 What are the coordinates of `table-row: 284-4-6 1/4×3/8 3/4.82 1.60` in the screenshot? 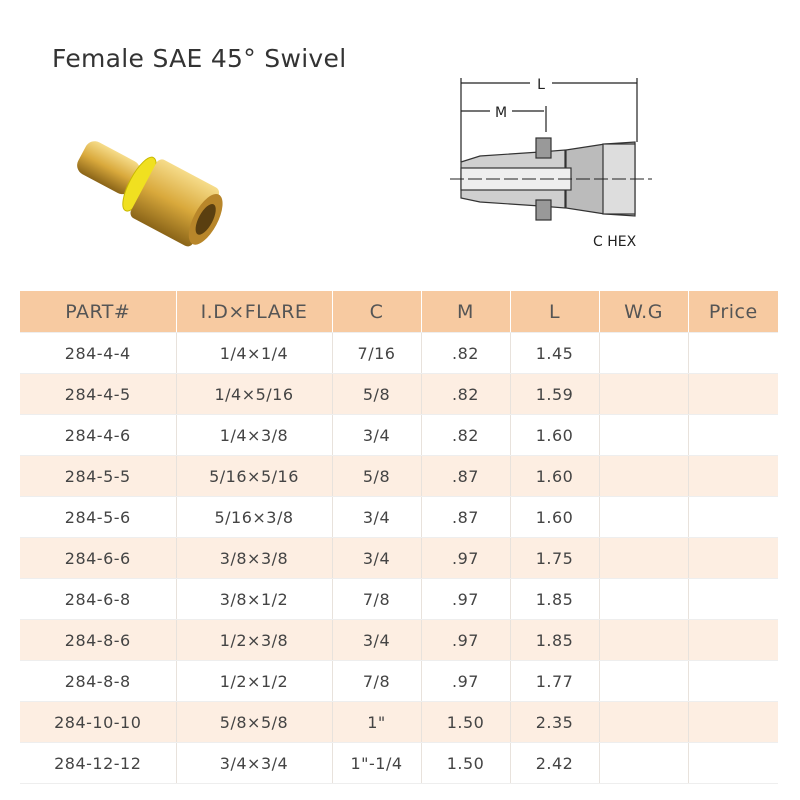 It's located at (399, 435).